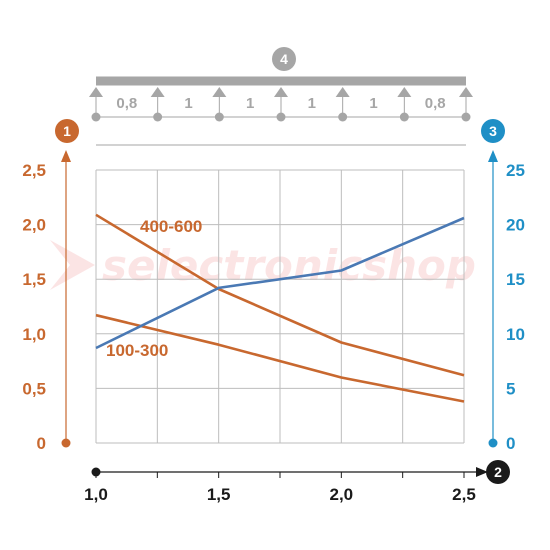 Image resolution: width=550 pixels, height=550 pixels. I want to click on left-tick-label: 0,5, so click(34, 388).